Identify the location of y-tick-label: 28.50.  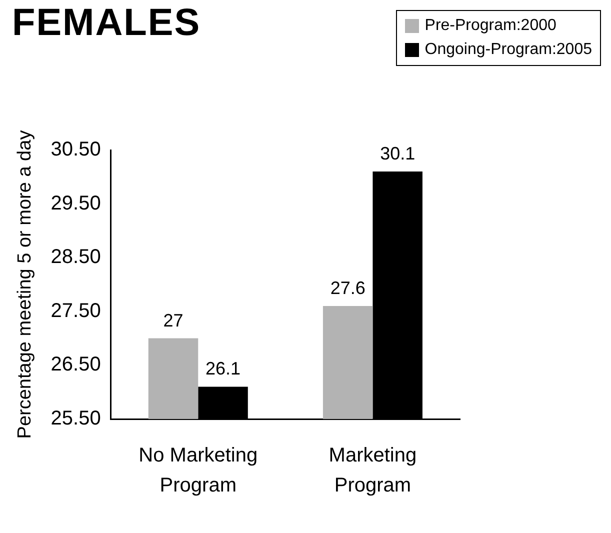
(75, 257).